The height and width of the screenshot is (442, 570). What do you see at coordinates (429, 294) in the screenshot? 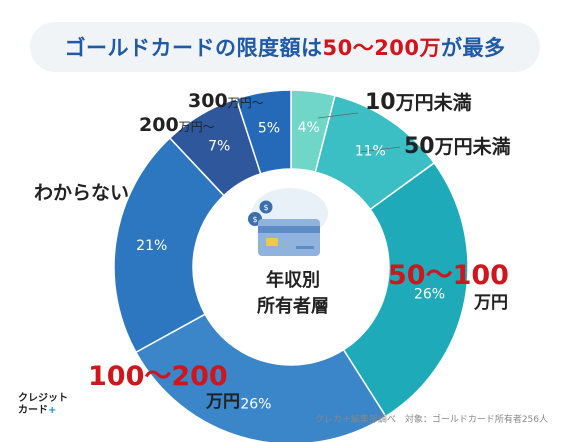
I see `slice-pct-label-2: 26%` at bounding box center [429, 294].